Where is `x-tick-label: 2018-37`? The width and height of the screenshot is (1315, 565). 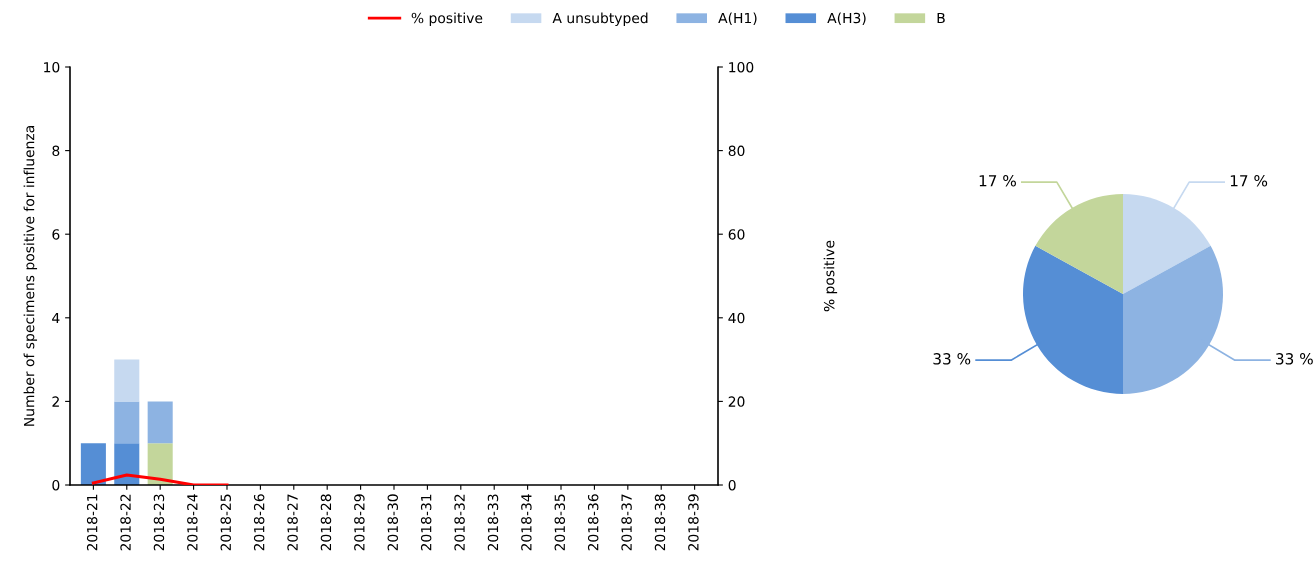 x-tick-label: 2018-37 is located at coordinates (626, 522).